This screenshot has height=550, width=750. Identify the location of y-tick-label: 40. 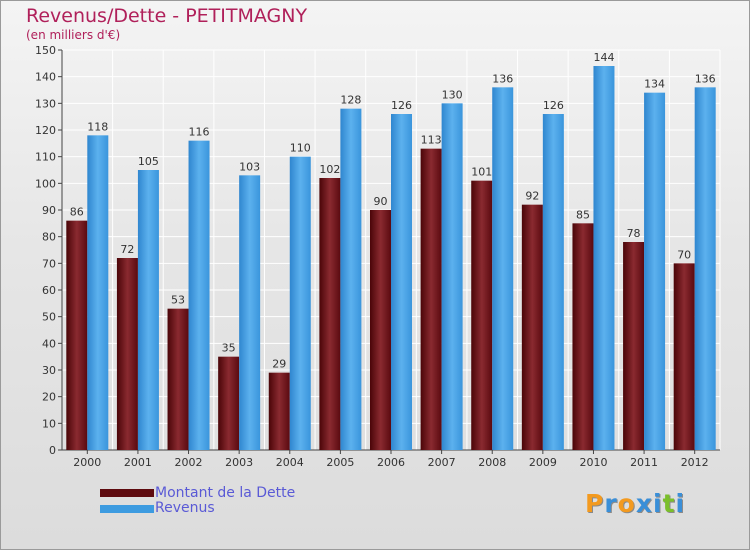
(49, 343).